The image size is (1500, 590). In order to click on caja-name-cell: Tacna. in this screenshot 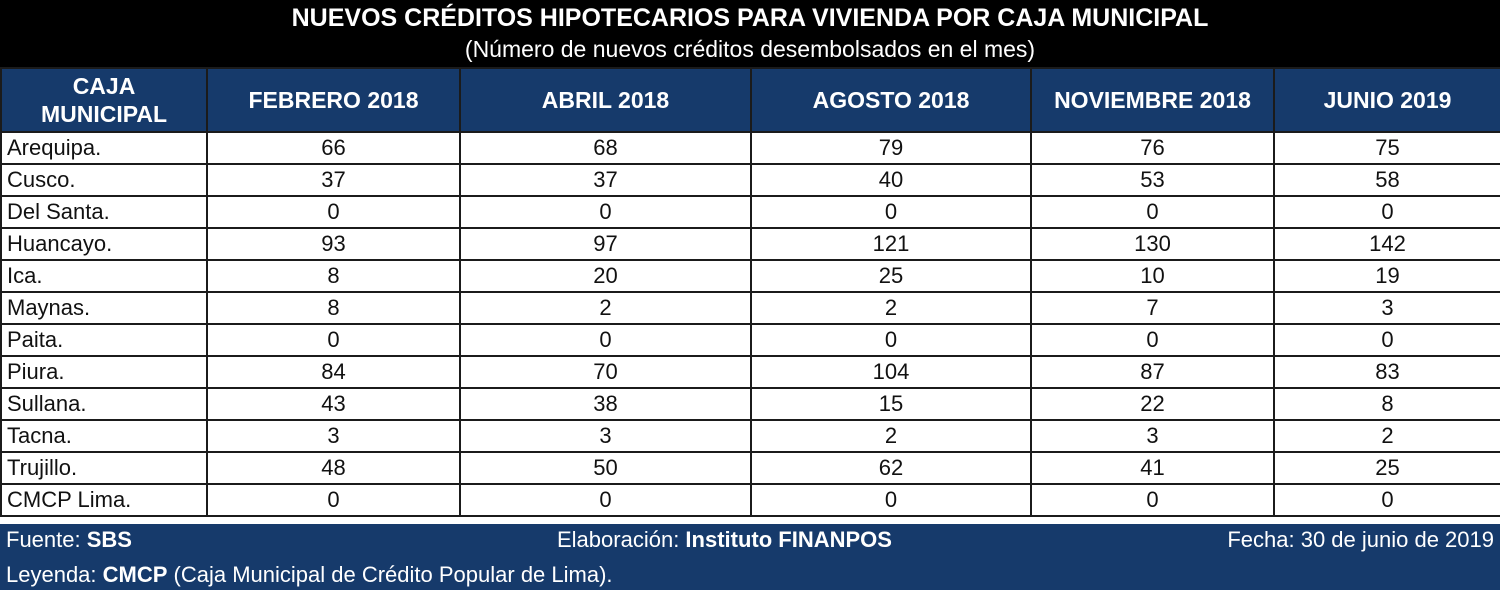, I will do `click(104, 436)`.